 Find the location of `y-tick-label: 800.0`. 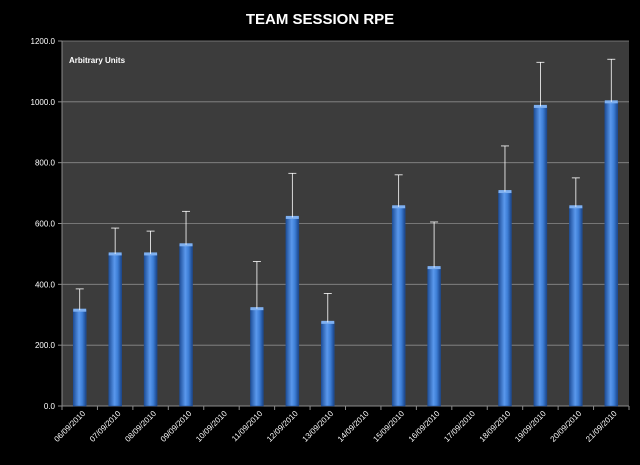

y-tick-label: 800.0 is located at coordinates (45, 163).